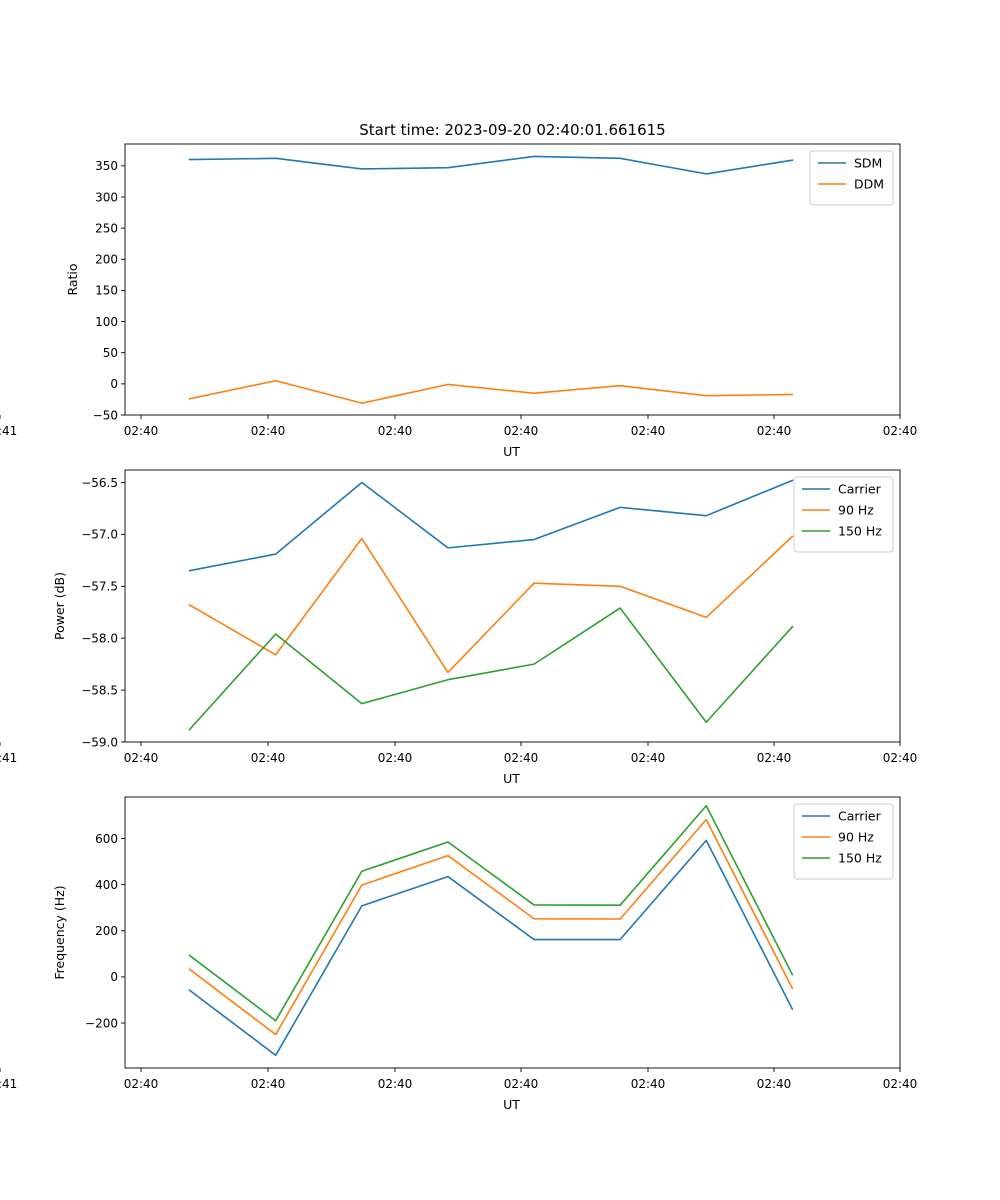 This screenshot has height=1200, width=1000. Describe the element at coordinates (59, 932) in the screenshot. I see `y-axis-label: Frequency (Hz)` at that location.